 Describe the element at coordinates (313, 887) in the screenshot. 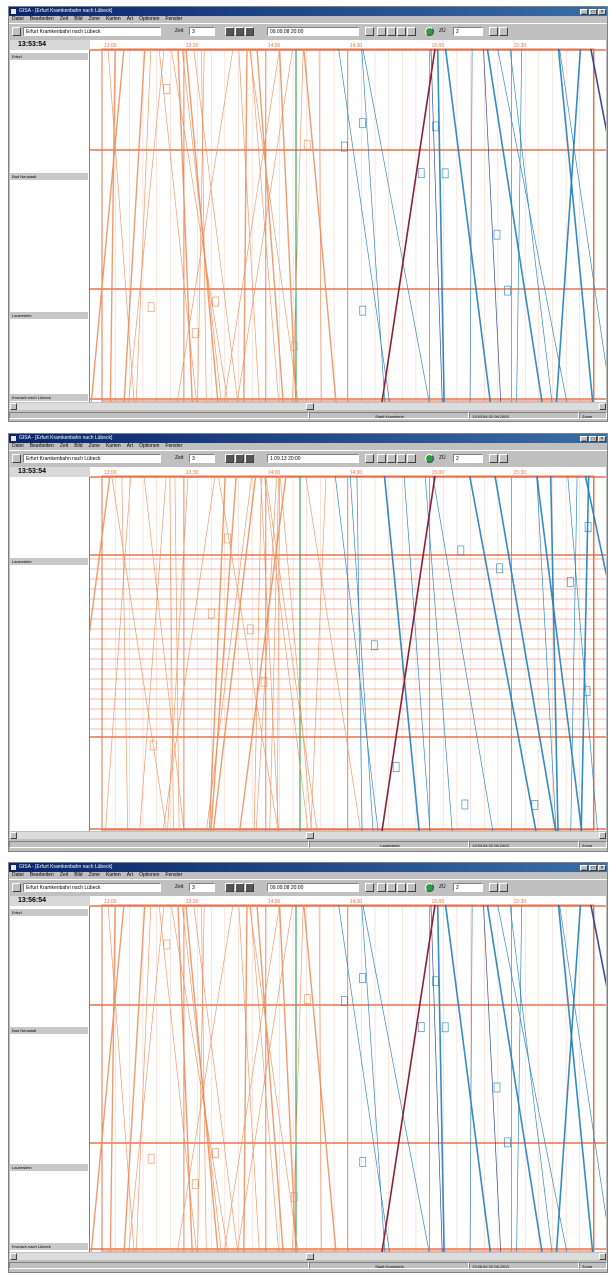

I see `date-field: 09.09.08 20:00` at that location.